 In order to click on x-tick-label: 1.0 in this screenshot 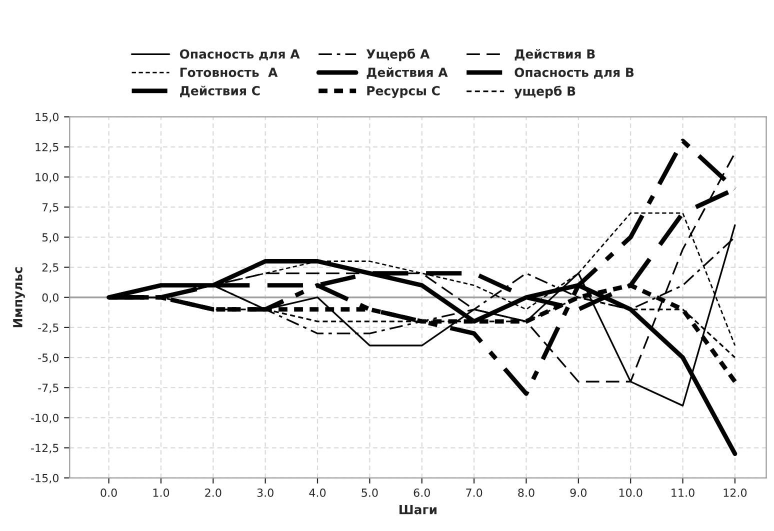, I will do `click(161, 492)`.